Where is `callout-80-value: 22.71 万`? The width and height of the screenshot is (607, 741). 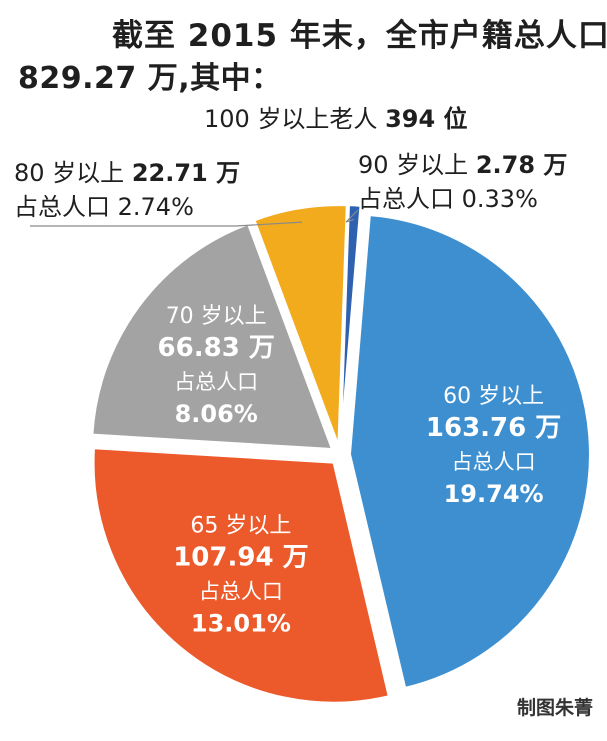 callout-80-value: 22.71 万 is located at coordinates (186, 173).